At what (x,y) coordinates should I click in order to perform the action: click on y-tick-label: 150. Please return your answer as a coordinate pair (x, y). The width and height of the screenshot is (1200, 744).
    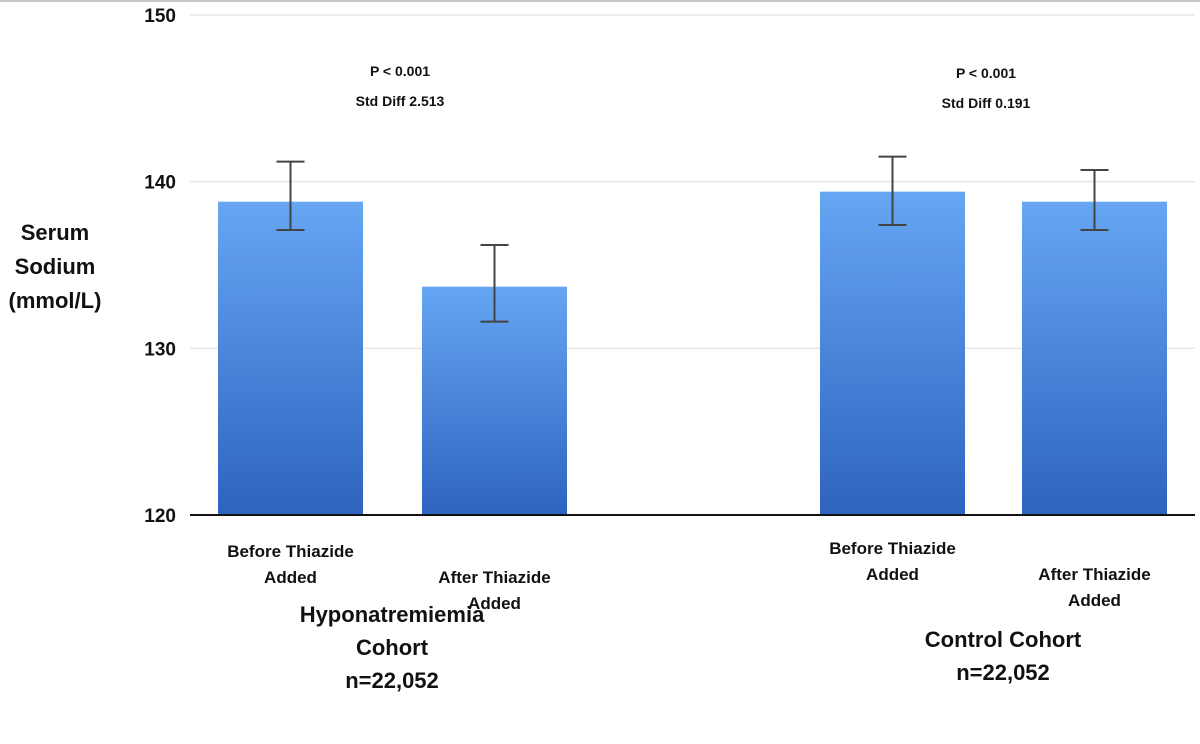
    Looking at the image, I should click on (160, 16).